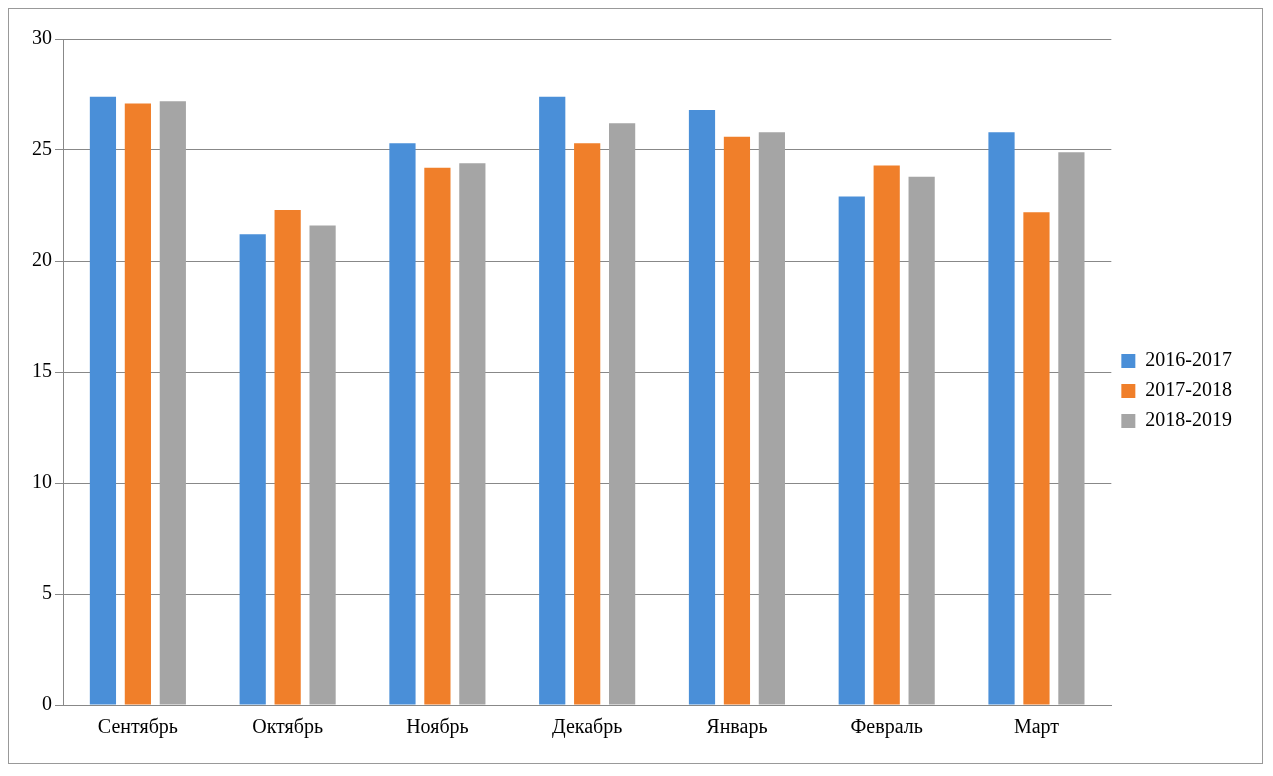 The width and height of the screenshot is (1273, 776). I want to click on y-tick-label: 15, so click(42, 370).